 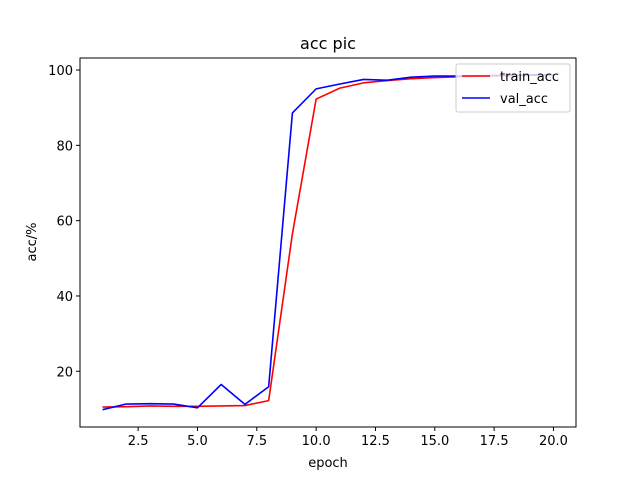 What do you see at coordinates (256, 441) in the screenshot?
I see `x-tick-label: 7.5` at bounding box center [256, 441].